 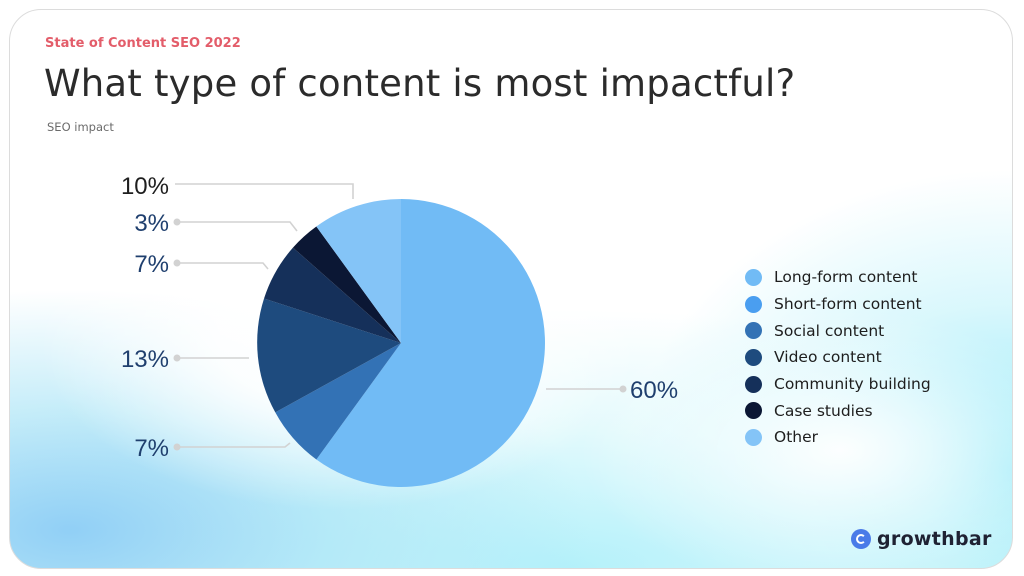 I want to click on legend-item-social: Social content, so click(x=838, y=330).